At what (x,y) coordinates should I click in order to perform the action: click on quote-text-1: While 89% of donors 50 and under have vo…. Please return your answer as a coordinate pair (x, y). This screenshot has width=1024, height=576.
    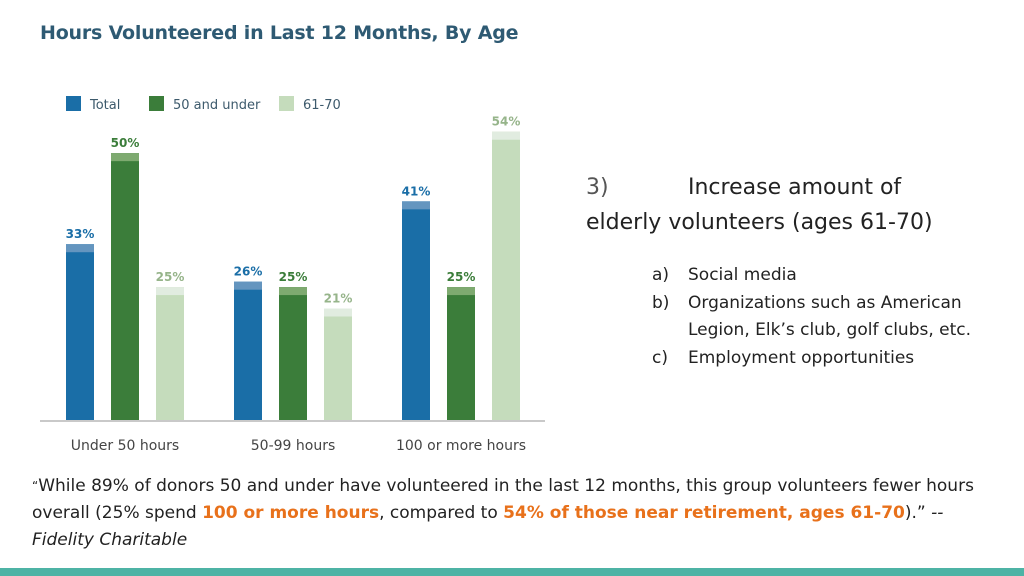
    Looking at the image, I should click on (503, 499).